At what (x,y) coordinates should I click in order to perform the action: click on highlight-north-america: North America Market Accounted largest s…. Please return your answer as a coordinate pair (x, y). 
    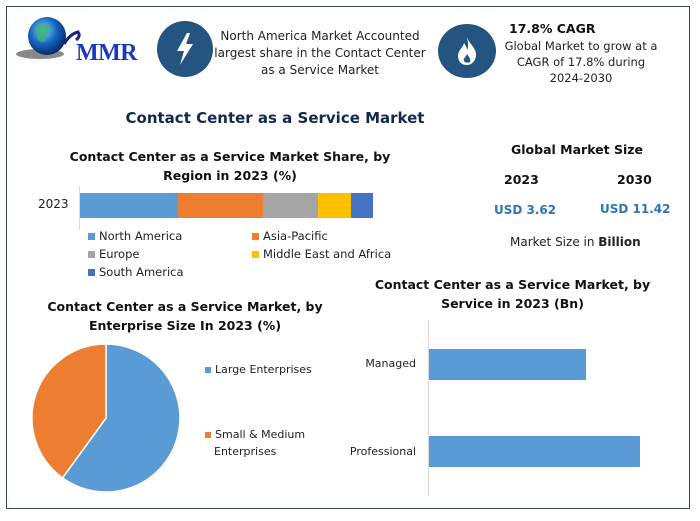
    Looking at the image, I should click on (320, 53).